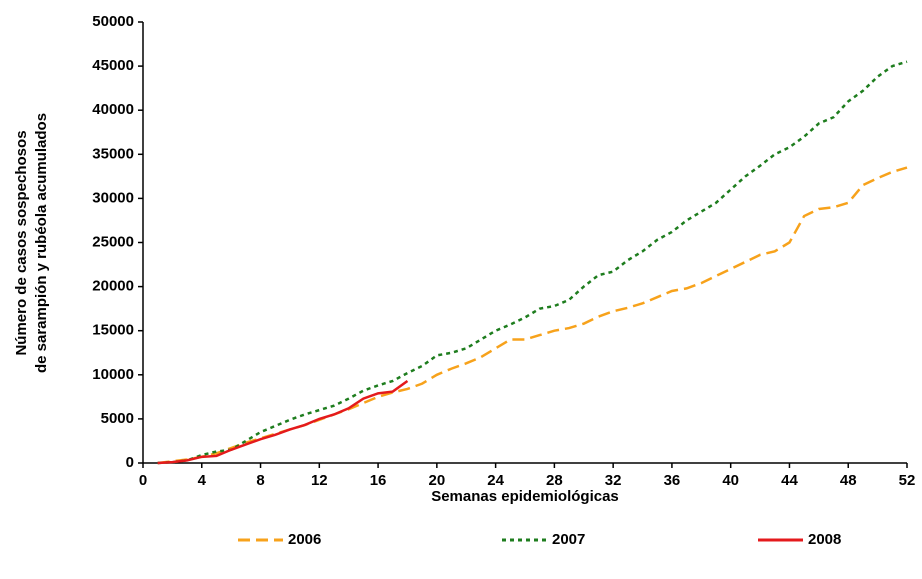  I want to click on x-tick-label: 44, so click(789, 480).